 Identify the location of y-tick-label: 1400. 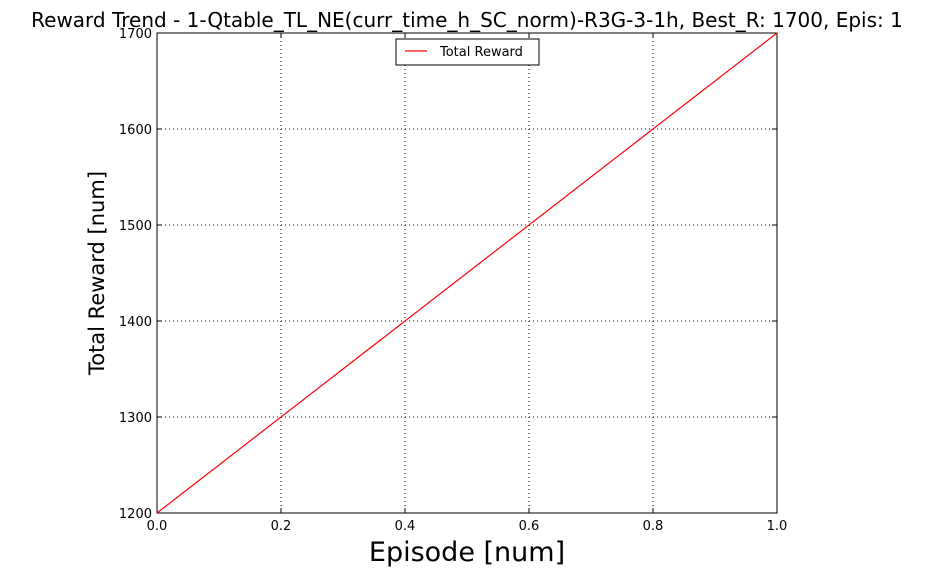
(135, 322).